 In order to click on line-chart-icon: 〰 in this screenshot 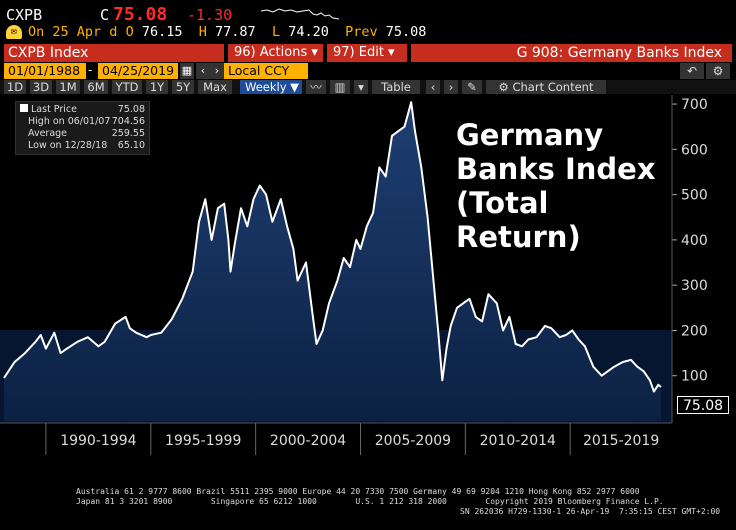, I will do `click(316, 87)`.